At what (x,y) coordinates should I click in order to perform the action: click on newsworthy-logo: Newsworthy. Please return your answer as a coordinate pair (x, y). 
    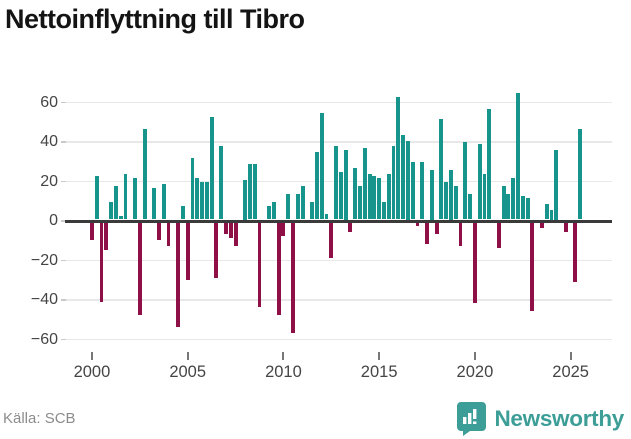
    Looking at the image, I should click on (540, 418).